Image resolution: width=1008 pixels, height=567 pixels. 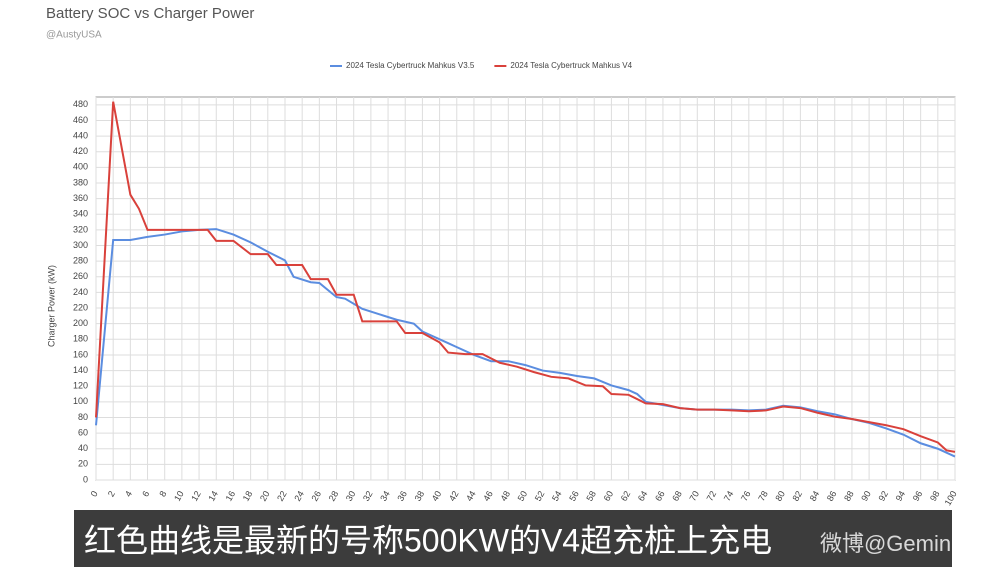 What do you see at coordinates (385, 496) in the screenshot?
I see `x-tick-label: 34` at bounding box center [385, 496].